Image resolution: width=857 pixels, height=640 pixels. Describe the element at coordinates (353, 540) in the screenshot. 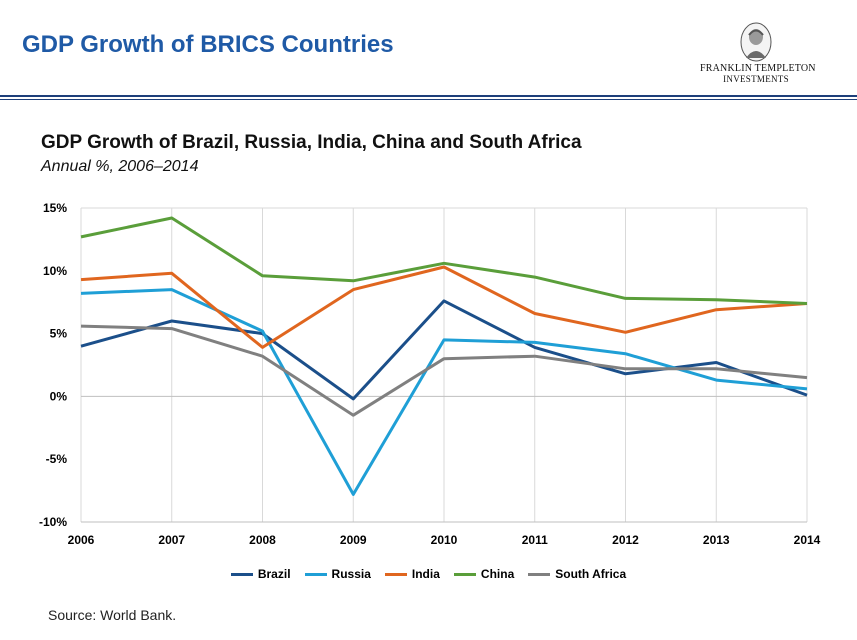

I see `x-tick-label: 2009` at that location.